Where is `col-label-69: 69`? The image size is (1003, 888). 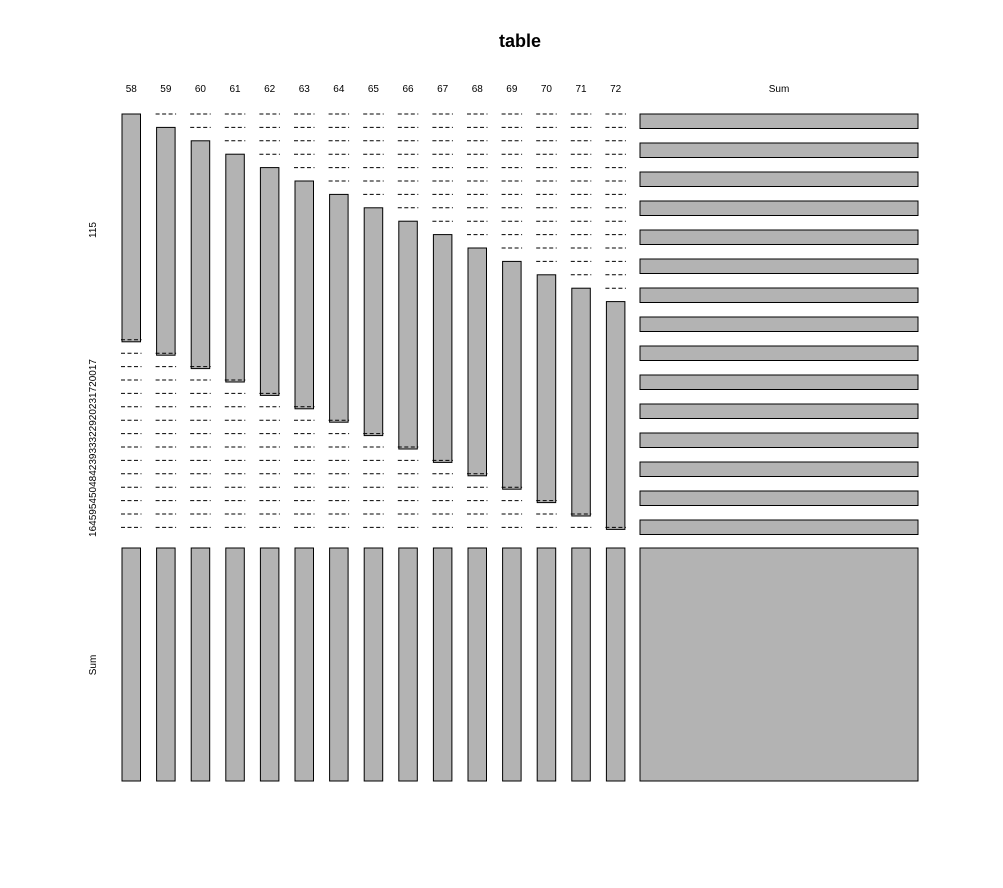
col-label-69: 69 is located at coordinates (512, 89).